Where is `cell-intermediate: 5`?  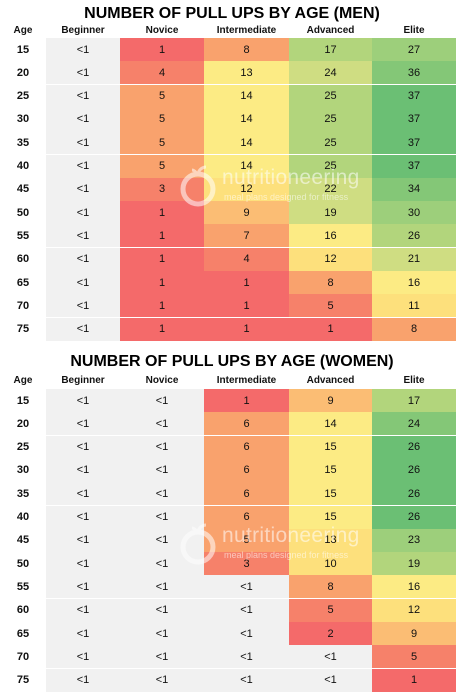
cell-intermediate: 5 is located at coordinates (246, 540).